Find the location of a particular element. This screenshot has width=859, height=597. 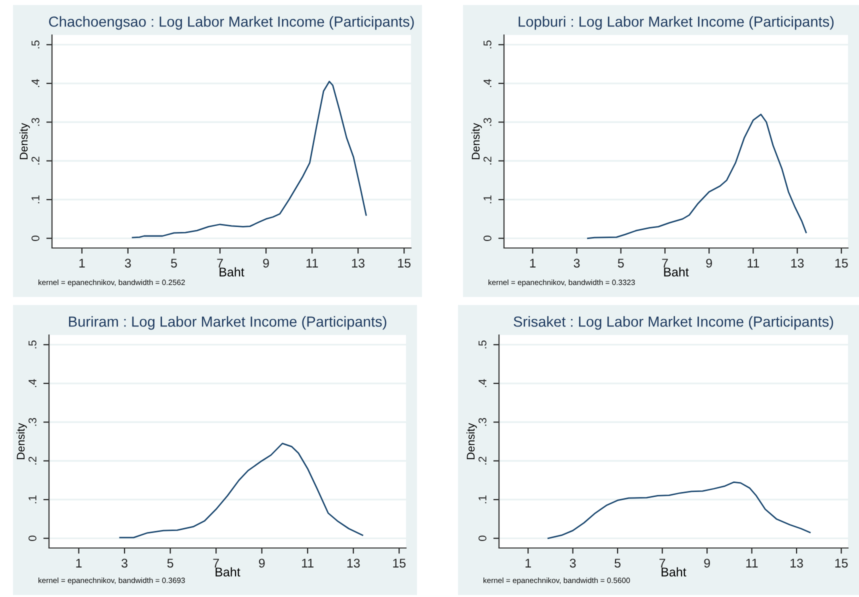

chart-title: Buriram : Log Labor Market Income (Participants) is located at coordinates (227, 323).